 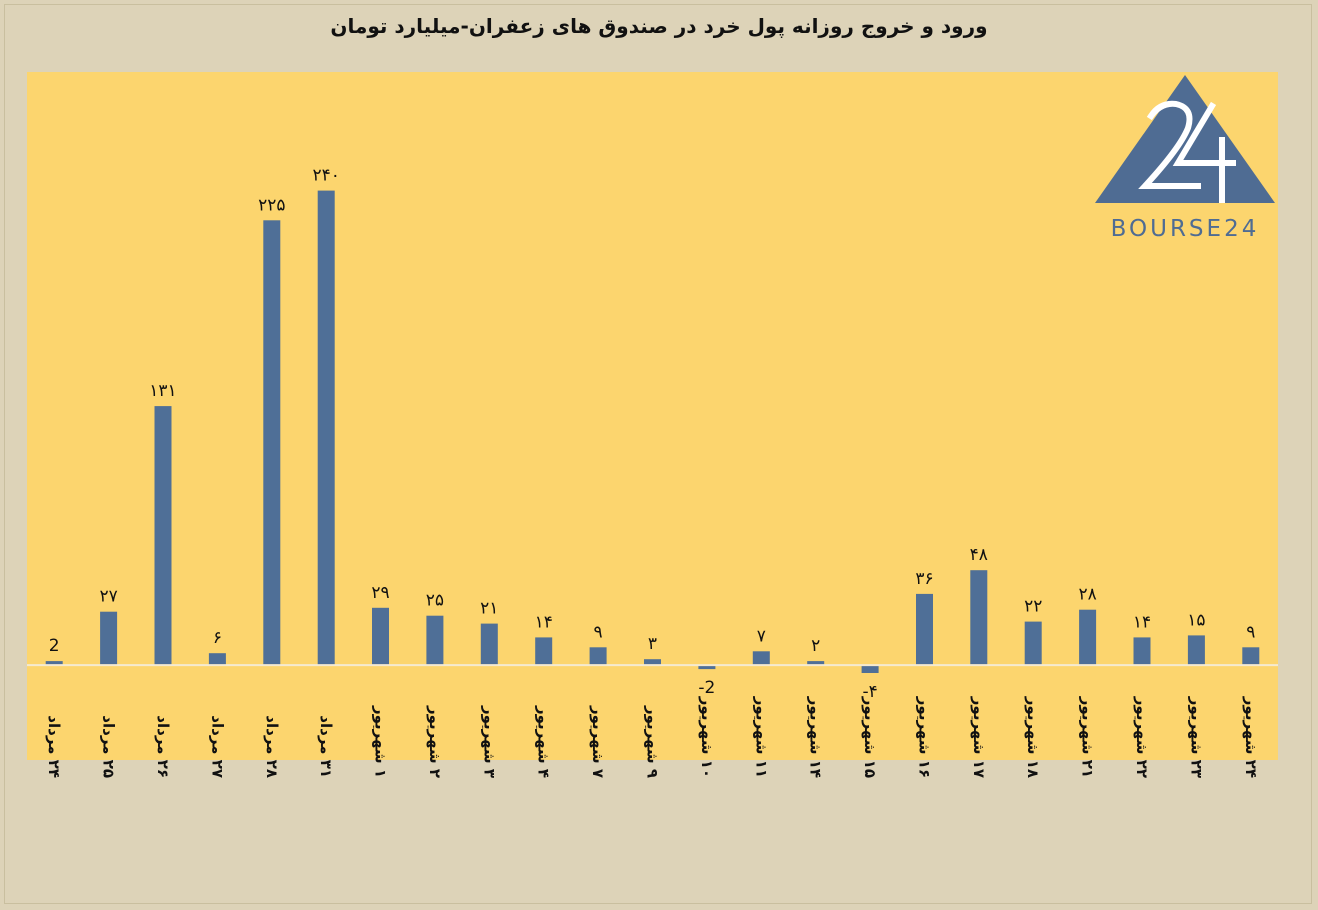 I want to click on data-label-7: ۲۵, so click(x=435, y=601).